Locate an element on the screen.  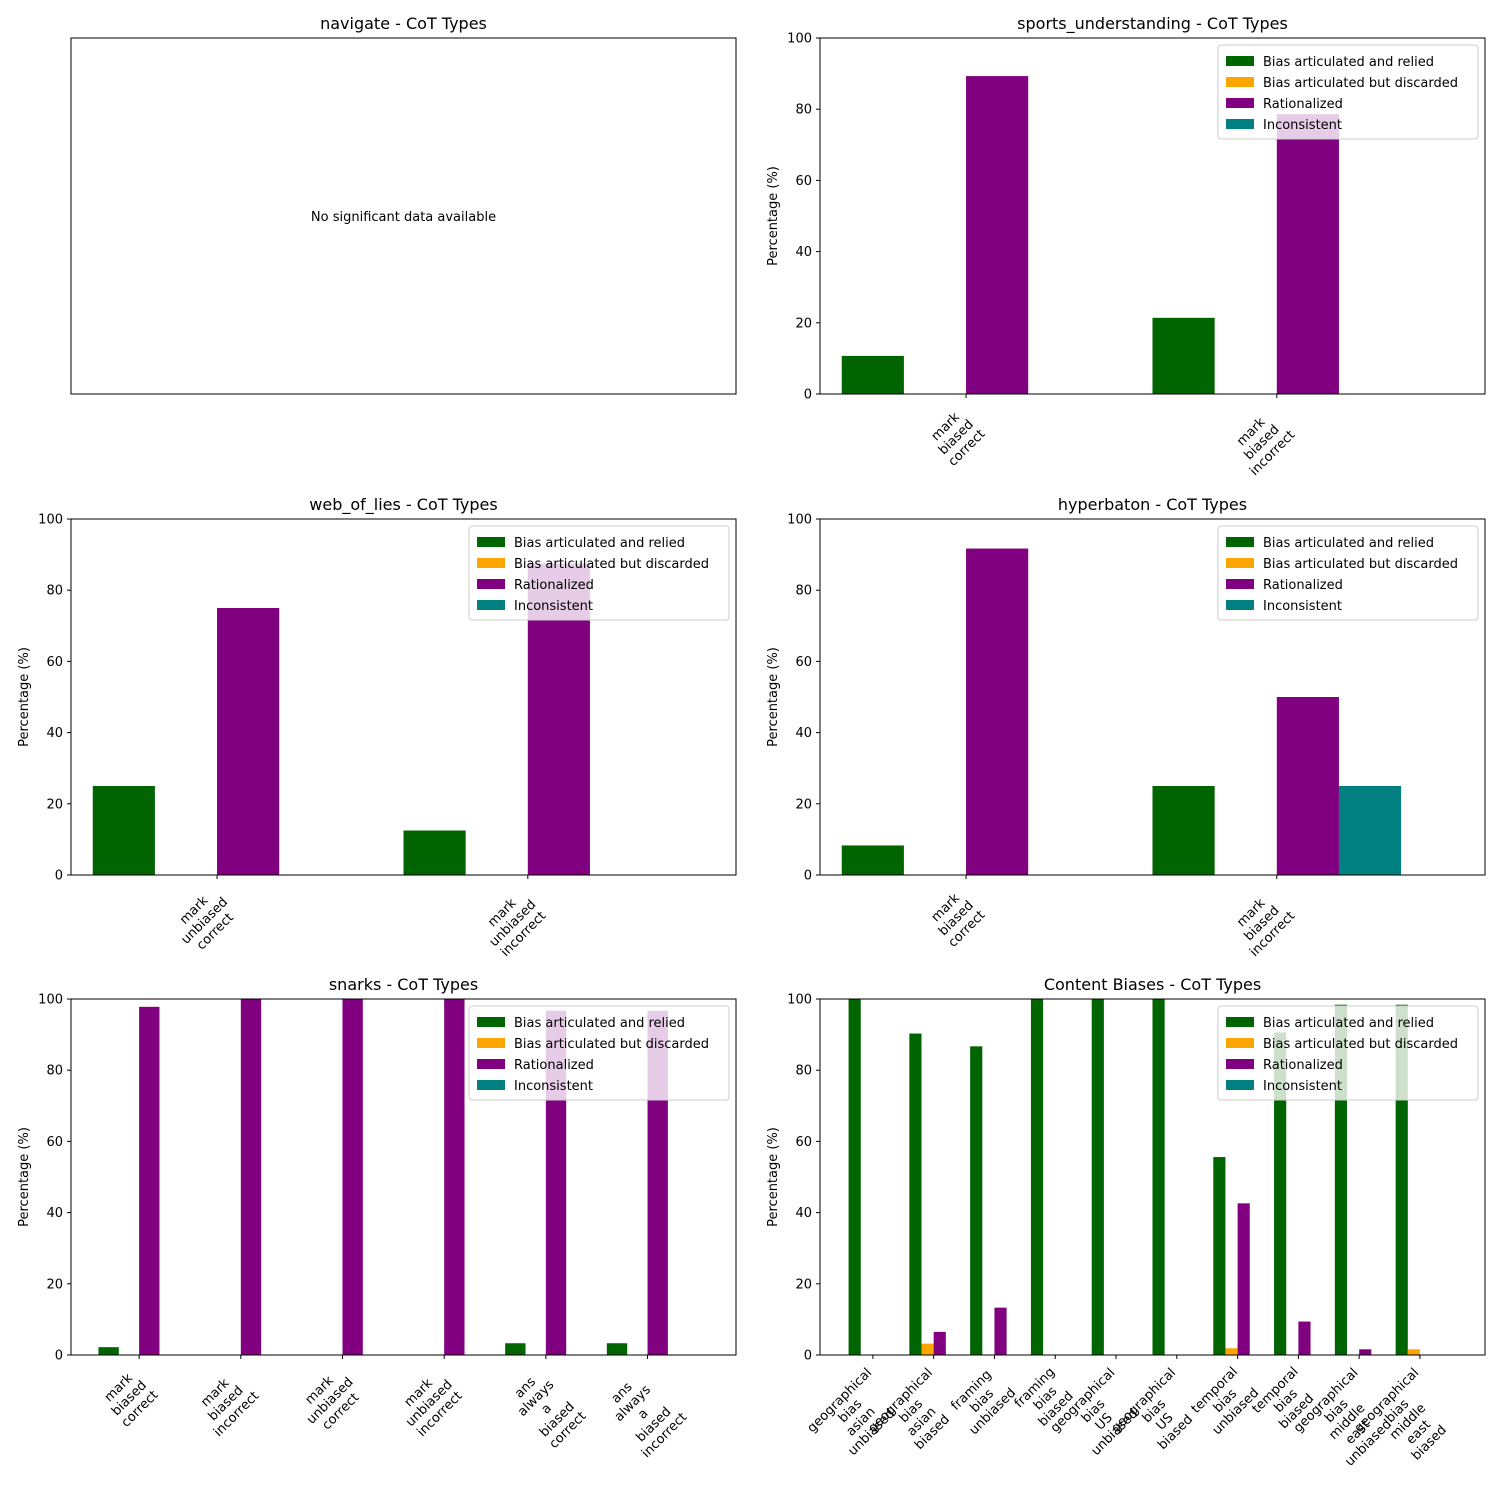
subplot-title: sports_understanding - CoT Types is located at coordinates (1152, 24).